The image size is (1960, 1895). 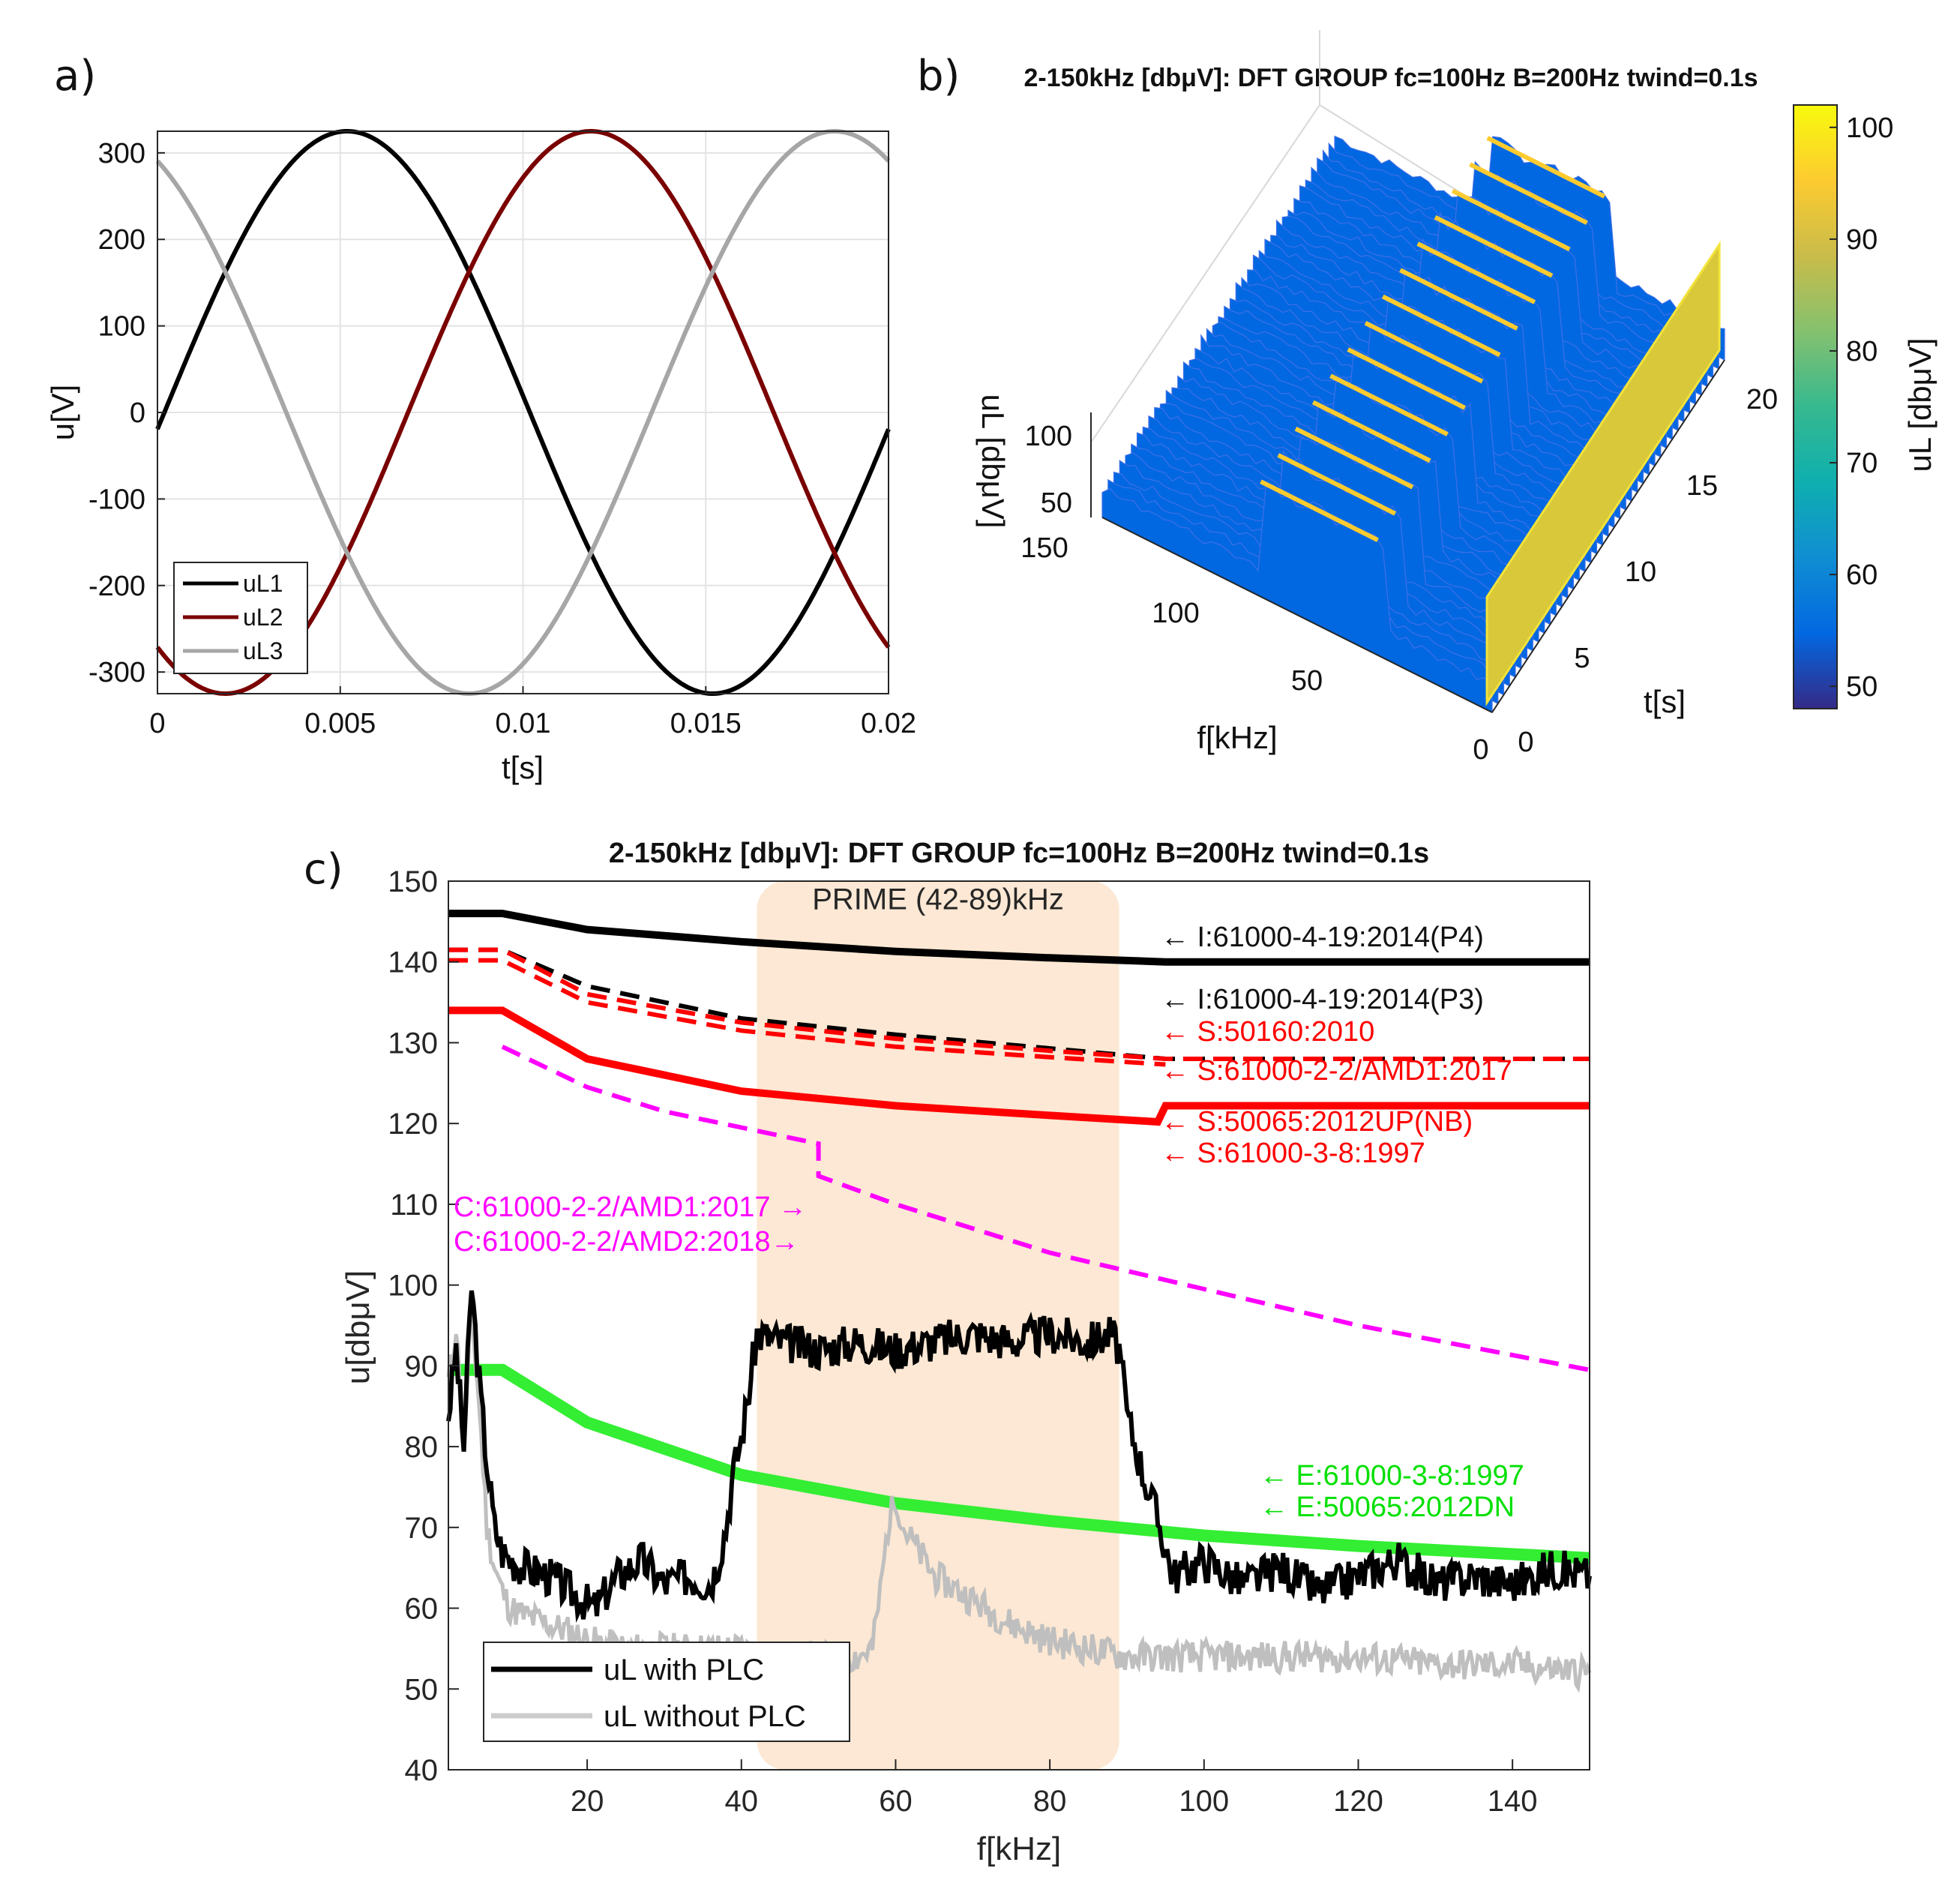 What do you see at coordinates (121, 153) in the screenshot?
I see `y-tick-label: 300` at bounding box center [121, 153].